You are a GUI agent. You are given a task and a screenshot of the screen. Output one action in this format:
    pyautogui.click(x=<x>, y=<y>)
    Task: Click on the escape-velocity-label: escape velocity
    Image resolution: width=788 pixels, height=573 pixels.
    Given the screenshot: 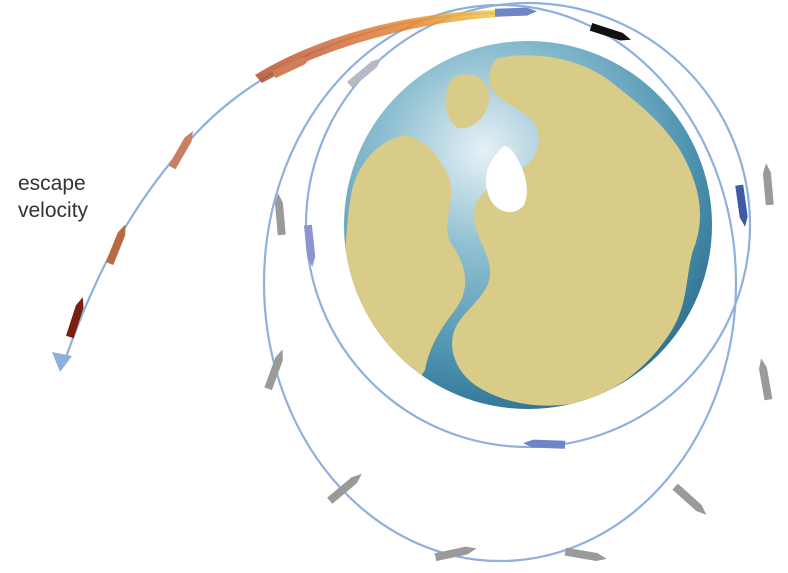 What is the action you would take?
    pyautogui.click(x=53, y=197)
    